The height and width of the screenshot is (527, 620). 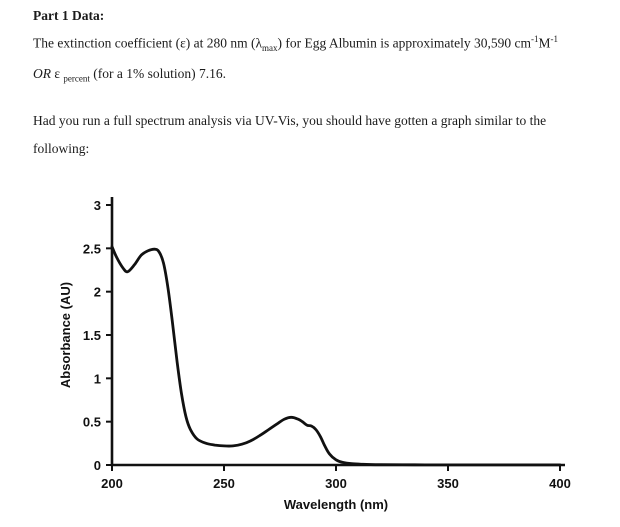 I want to click on x-tick-label: 400, so click(x=560, y=483).